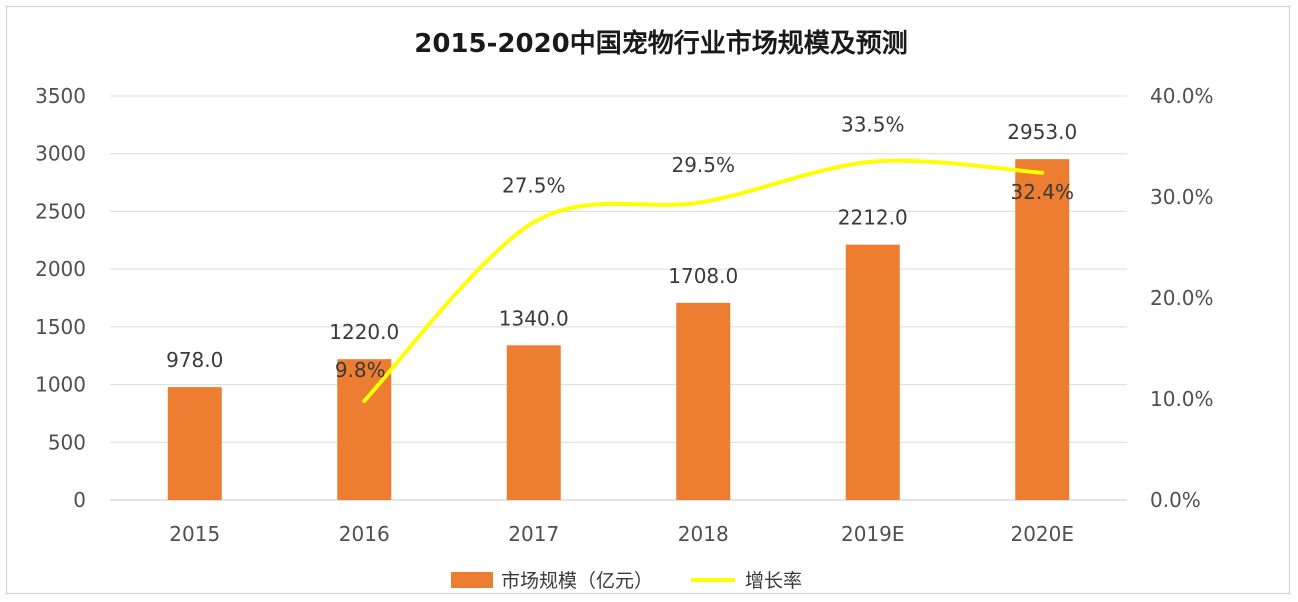 This screenshot has height=602, width=1298. Describe the element at coordinates (577, 581) in the screenshot. I see `legend-bar-label: 市场规模（亿元）` at that location.